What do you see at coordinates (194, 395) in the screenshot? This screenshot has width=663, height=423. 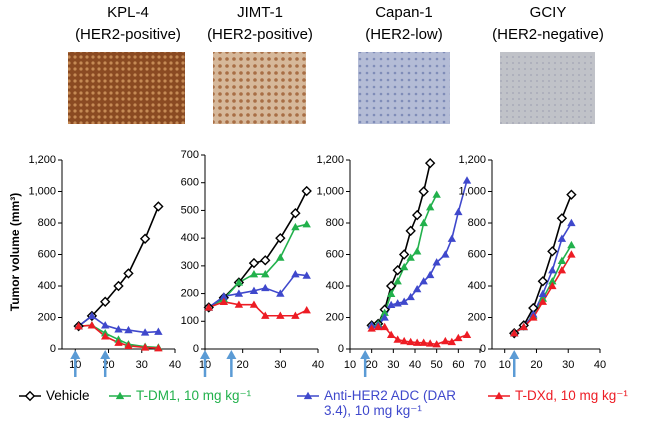 I see `legend-label: T-DM1, 10 mg kg⁻¹` at bounding box center [194, 395].